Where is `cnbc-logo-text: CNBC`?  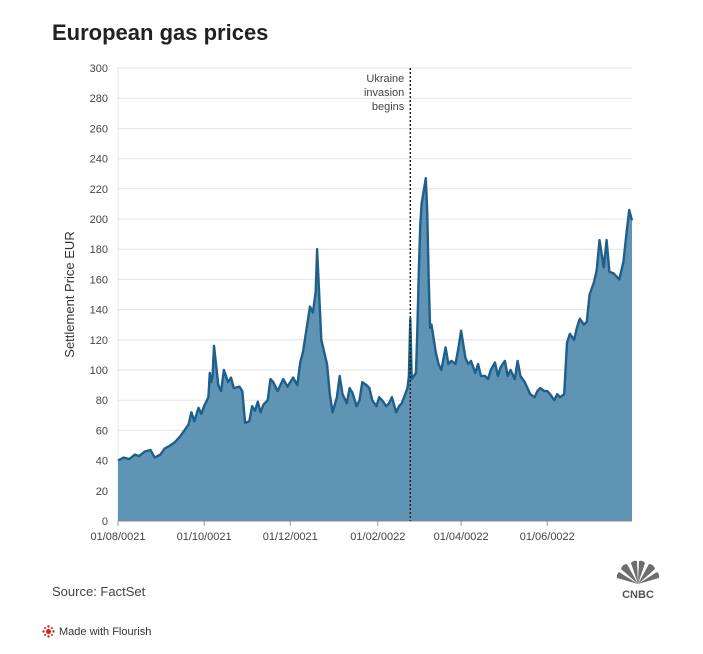 cnbc-logo-text: CNBC is located at coordinates (638, 594).